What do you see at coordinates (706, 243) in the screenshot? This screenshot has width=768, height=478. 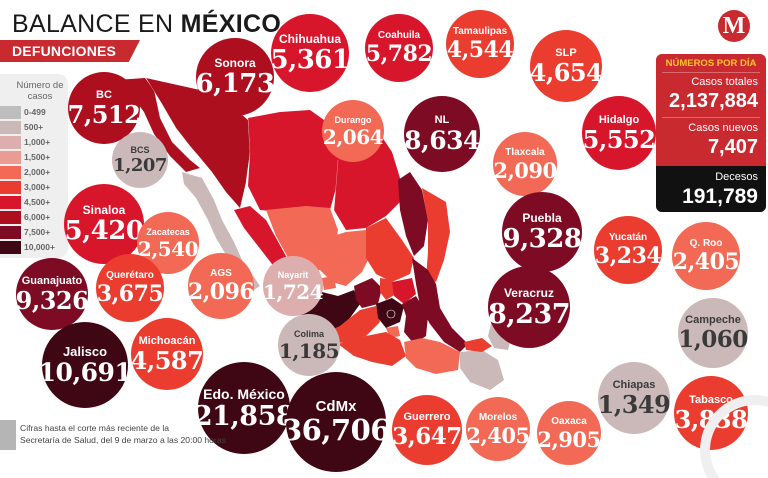 I see `state-name: Q. Roo` at bounding box center [706, 243].